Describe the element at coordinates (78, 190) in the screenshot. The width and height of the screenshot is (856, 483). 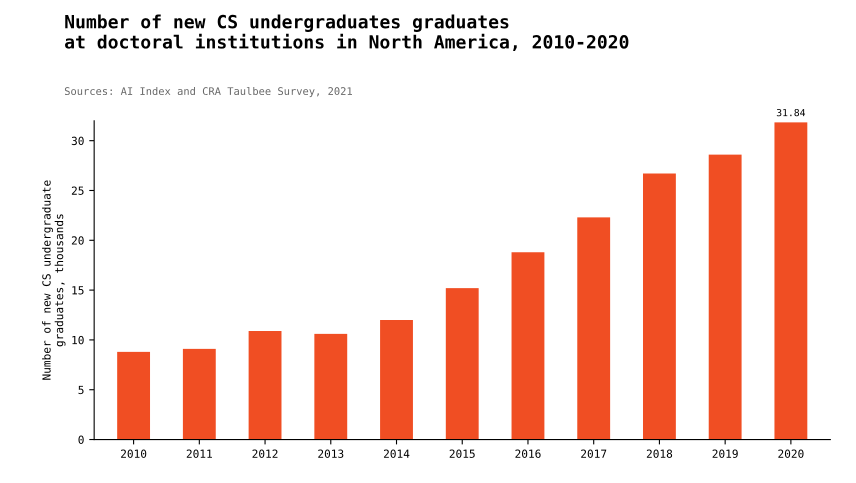
I see `y-tick-label: 25` at that location.